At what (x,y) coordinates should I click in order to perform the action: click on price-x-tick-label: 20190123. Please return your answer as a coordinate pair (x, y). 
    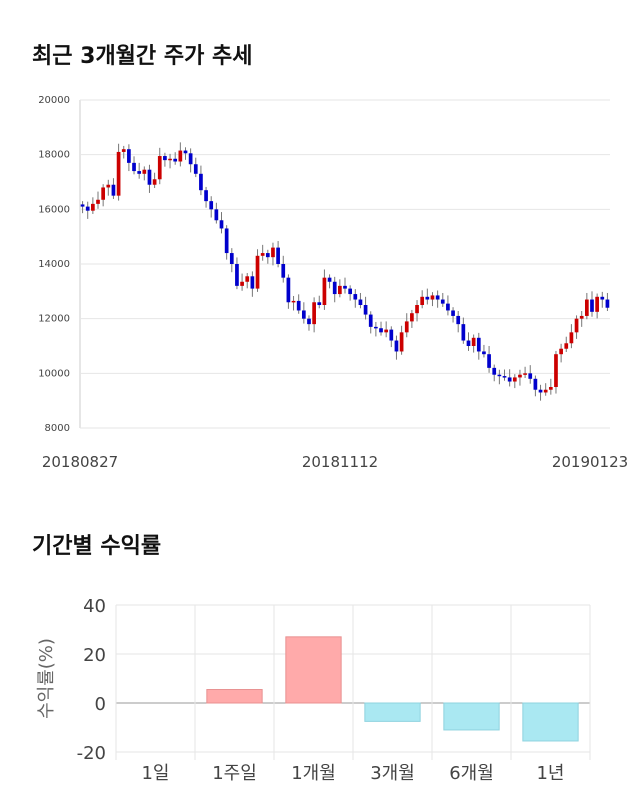
    Looking at the image, I should click on (590, 462).